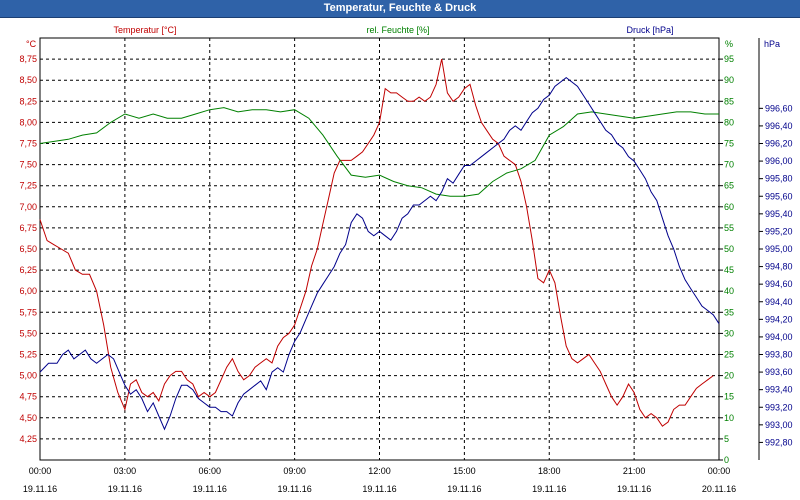 Image resolution: width=800 pixels, height=500 pixels. I want to click on x-tick-time: 12:00, so click(379, 471).